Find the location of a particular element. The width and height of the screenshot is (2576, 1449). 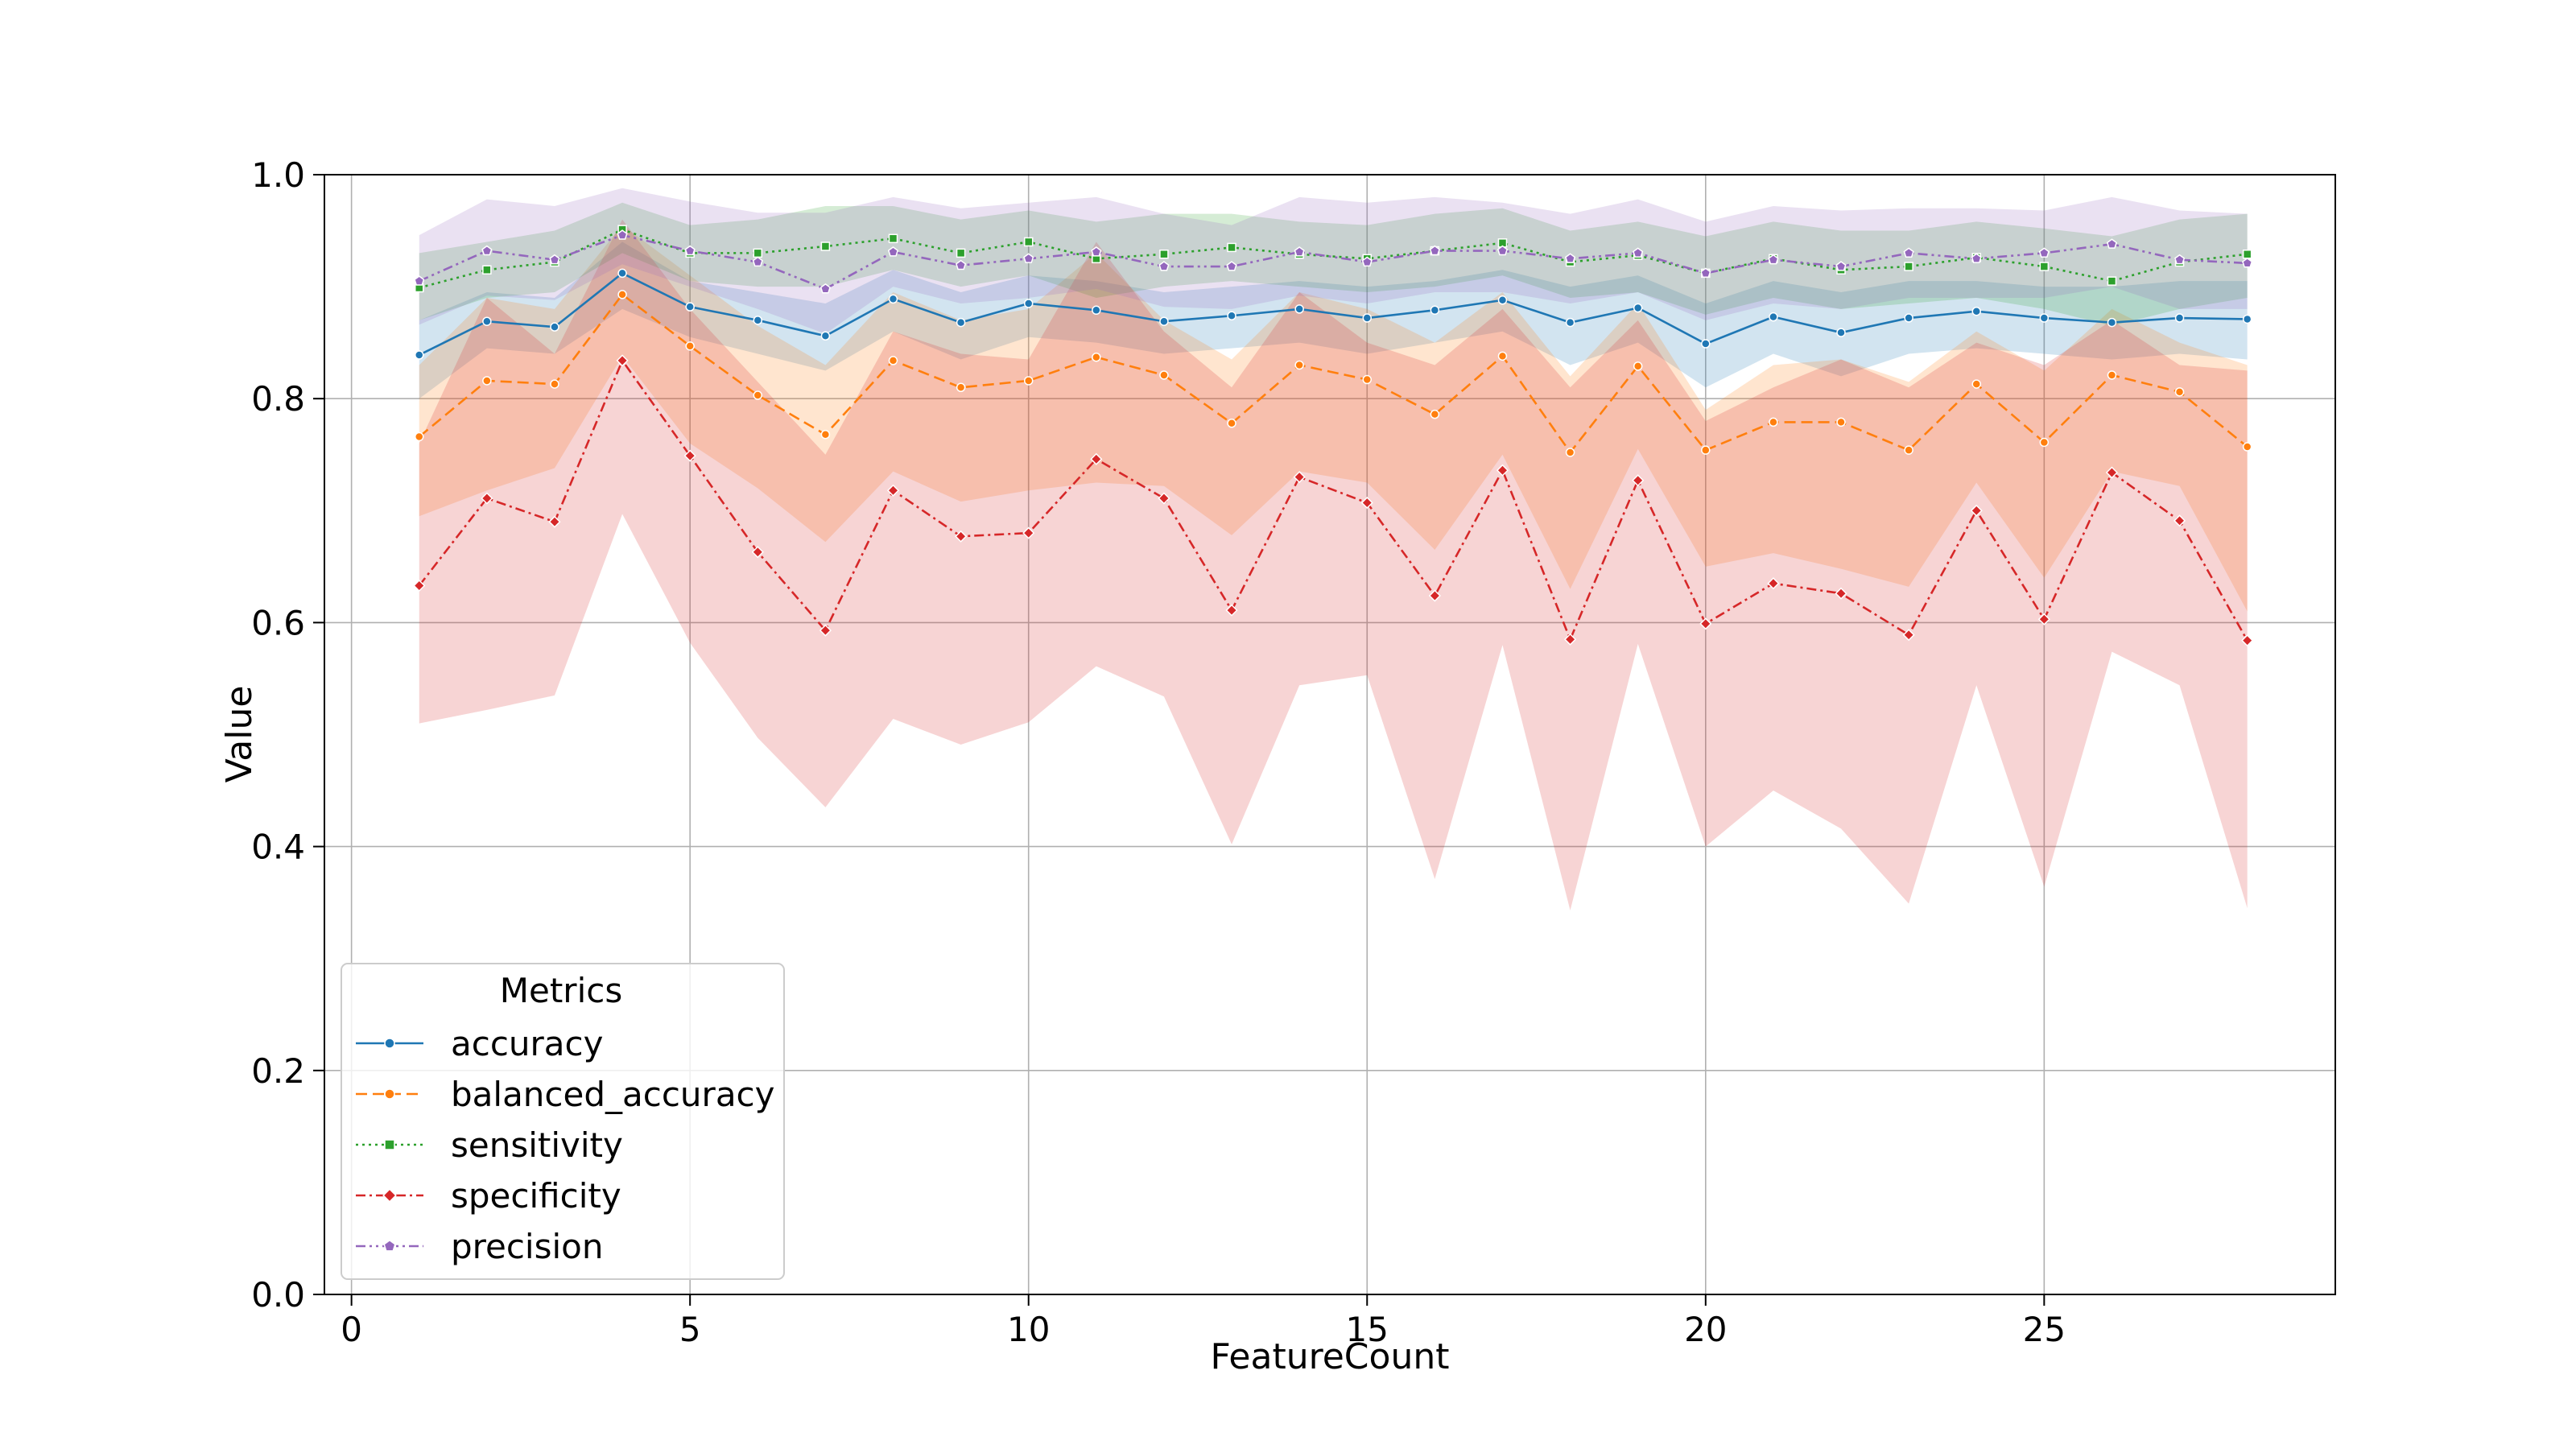

line-specificity is located at coordinates (1333, 500).